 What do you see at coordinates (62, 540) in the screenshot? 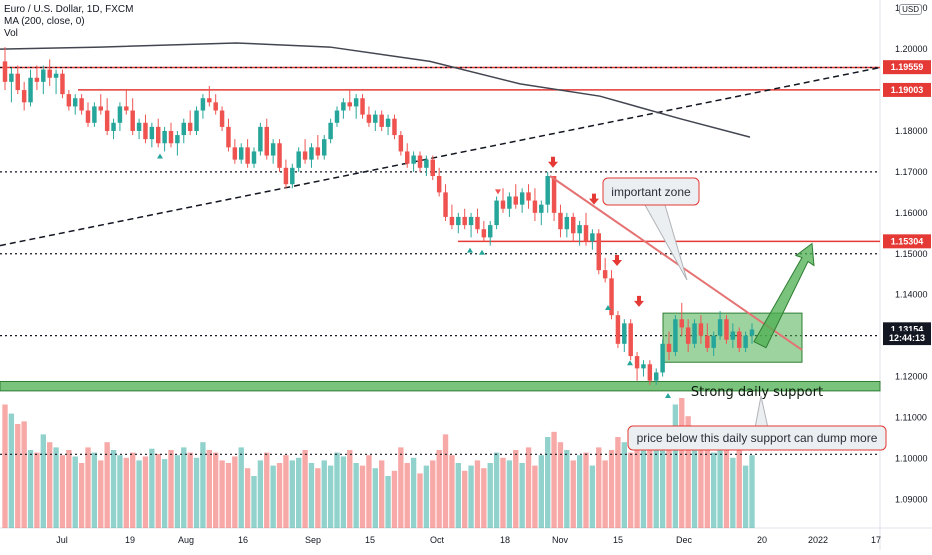
I see `x-tick-label: Jul` at bounding box center [62, 540].